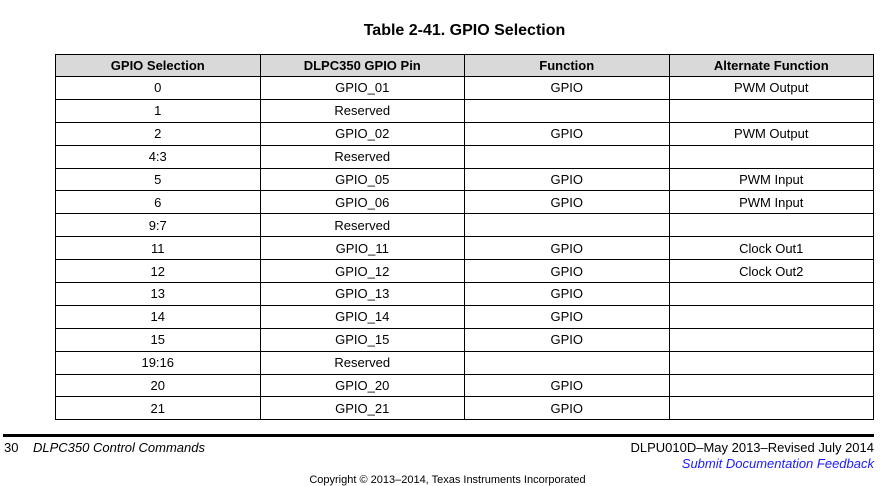  I want to click on table-row: 9:7 Reserved, so click(464, 225).